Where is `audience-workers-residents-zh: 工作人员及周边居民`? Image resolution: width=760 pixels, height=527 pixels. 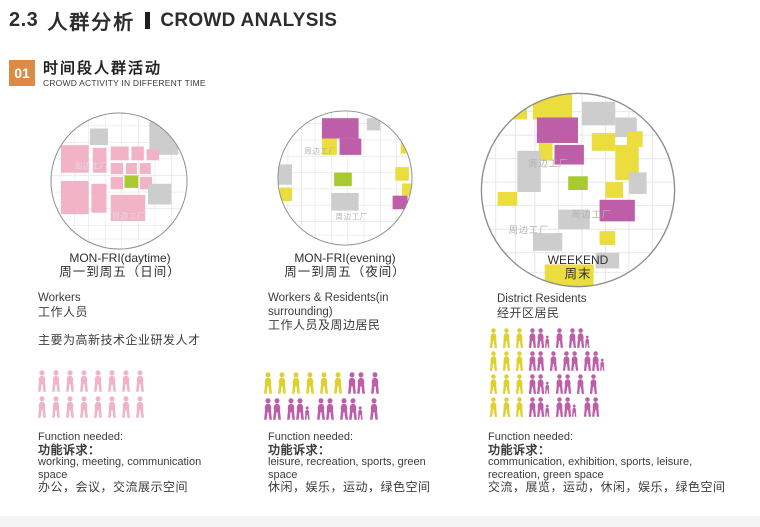 audience-workers-residents-zh: 工作人员及周边居民 is located at coordinates (324, 325).